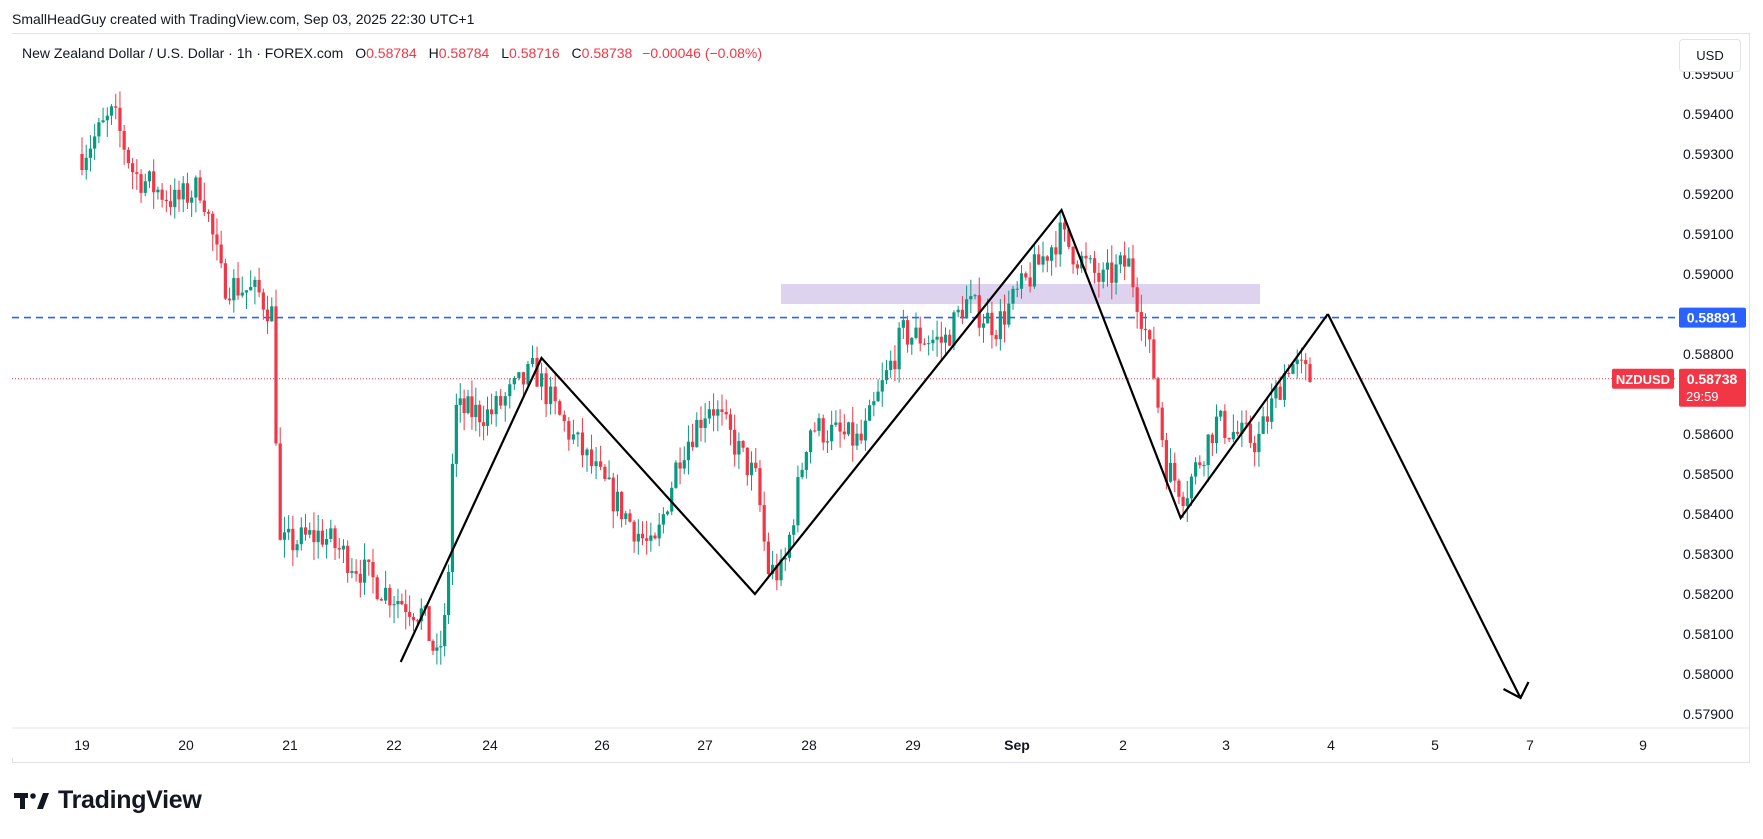 The image size is (1763, 839). Describe the element at coordinates (576, 53) in the screenshot. I see `close-label: C` at that location.